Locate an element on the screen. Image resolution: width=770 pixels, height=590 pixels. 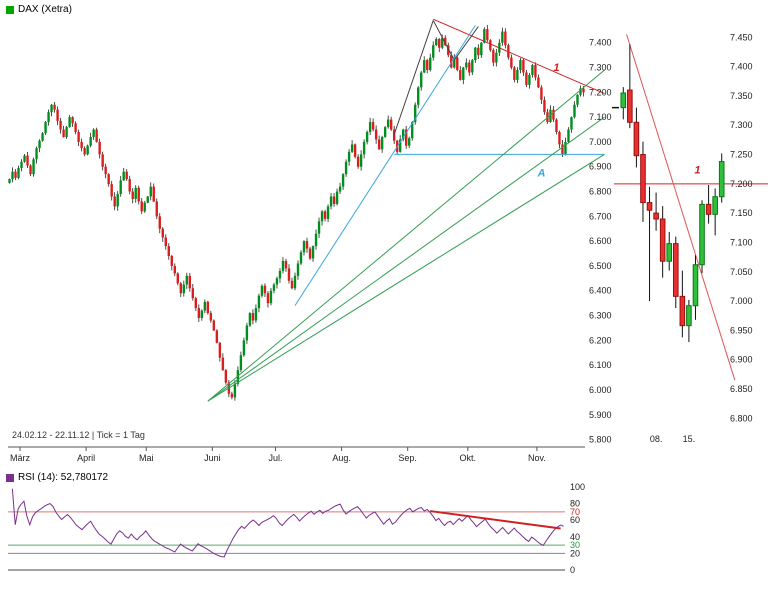
price-axis-label: 7.050 is located at coordinates (741, 272).